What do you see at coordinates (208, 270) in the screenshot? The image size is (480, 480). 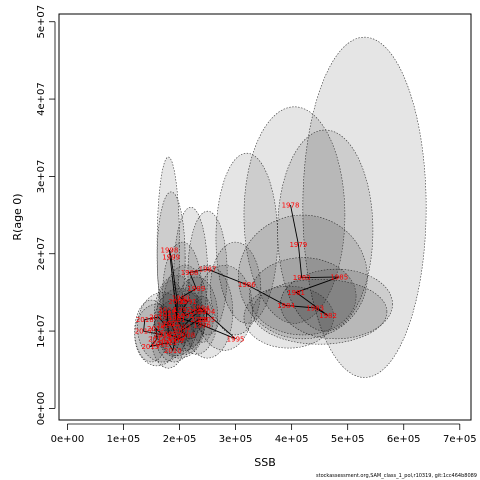 I see `year-label: 1987` at bounding box center [208, 270].